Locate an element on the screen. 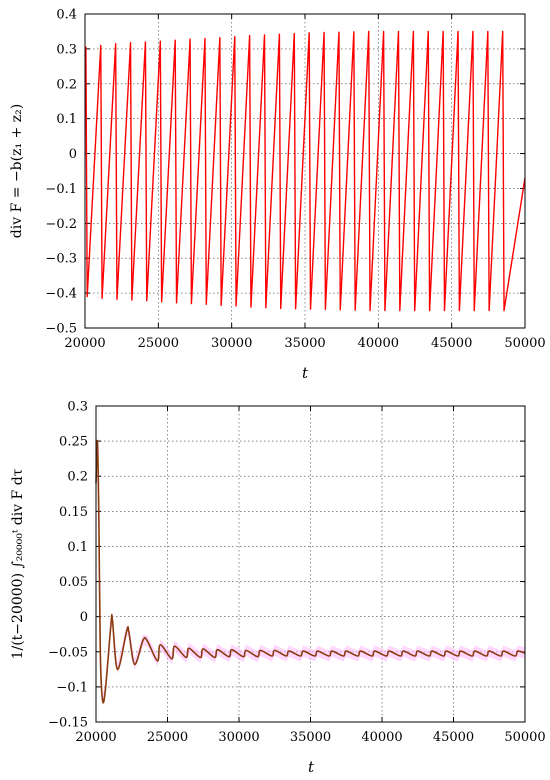 The height and width of the screenshot is (780, 550). bottom-y-tick-label: 0.2 is located at coordinates (77, 477).